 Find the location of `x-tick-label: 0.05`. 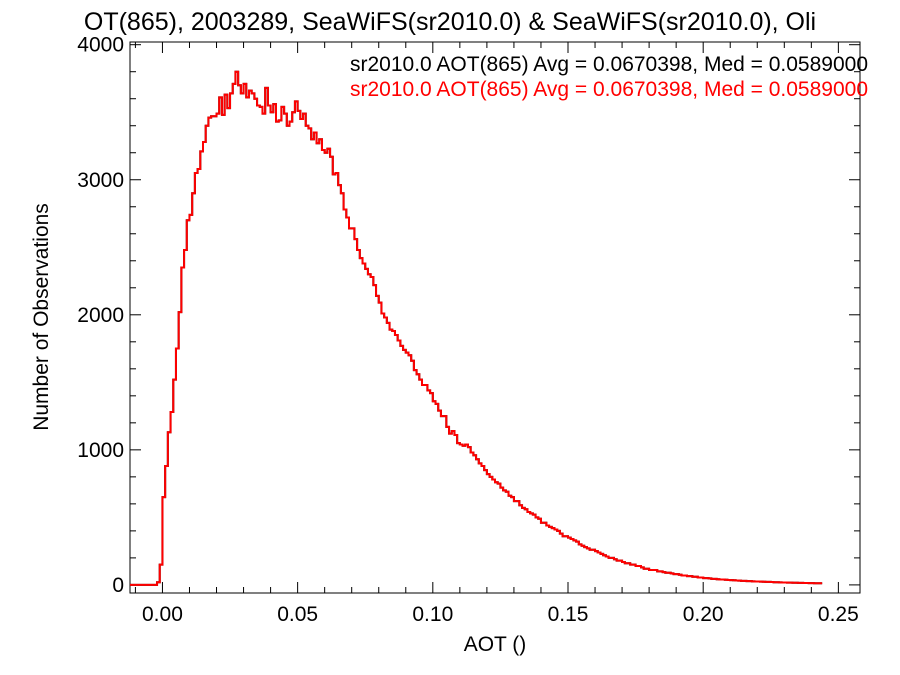

x-tick-label: 0.05 is located at coordinates (297, 614).